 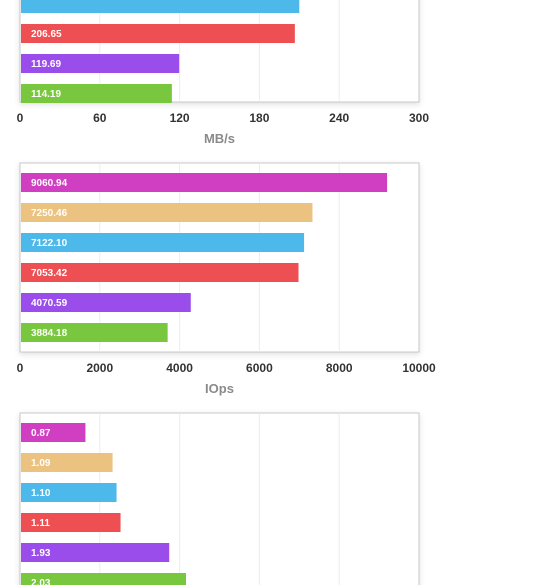 I want to click on tick-label: 4000, so click(x=179, y=368).